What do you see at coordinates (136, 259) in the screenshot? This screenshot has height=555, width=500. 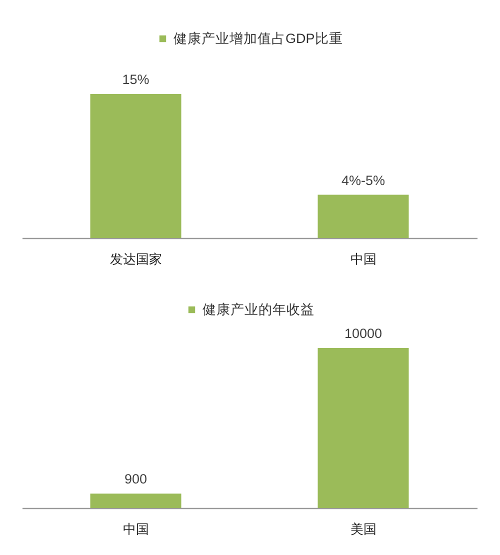 I see `x-tick-label: 发达国家` at bounding box center [136, 259].